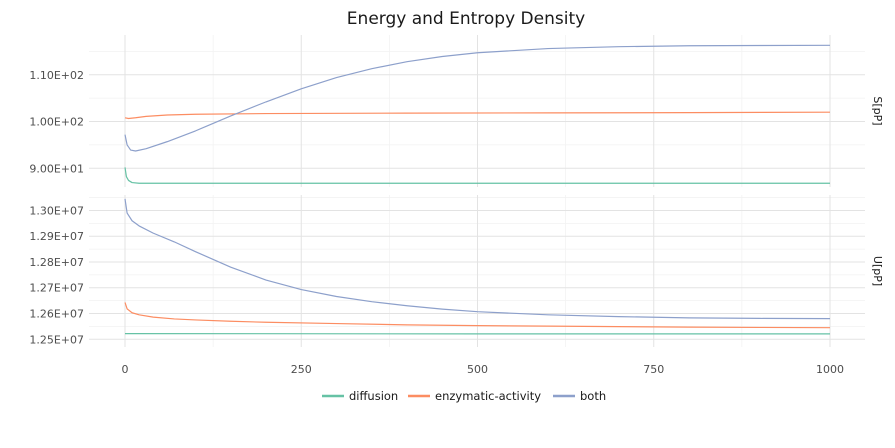  Describe the element at coordinates (373, 396) in the screenshot. I see `legend-label: diffusion` at that location.